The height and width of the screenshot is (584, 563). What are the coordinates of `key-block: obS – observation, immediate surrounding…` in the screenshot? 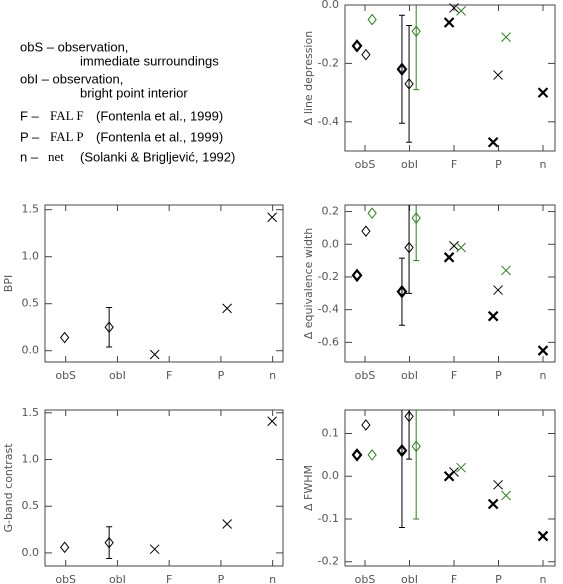 It's located at (127, 101).